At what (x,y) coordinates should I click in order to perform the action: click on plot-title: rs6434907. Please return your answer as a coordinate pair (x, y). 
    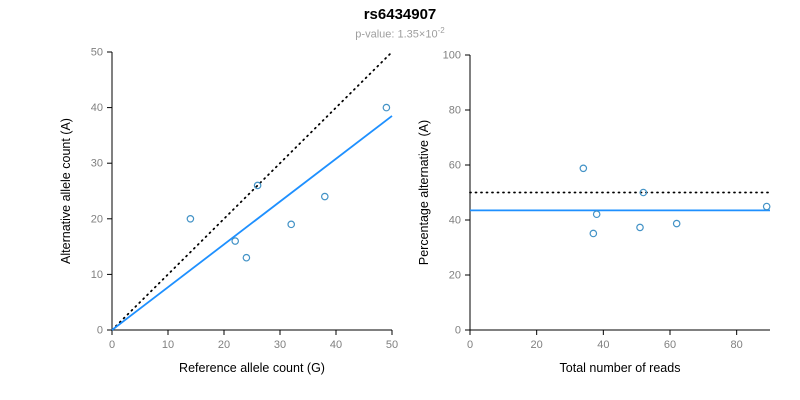
    Looking at the image, I should click on (400, 14).